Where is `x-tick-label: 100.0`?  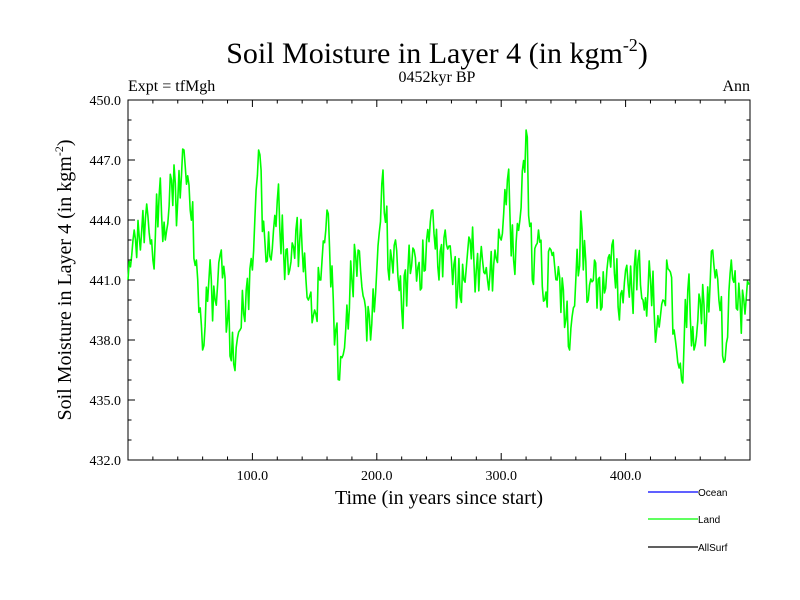 x-tick-label: 100.0 is located at coordinates (253, 476).